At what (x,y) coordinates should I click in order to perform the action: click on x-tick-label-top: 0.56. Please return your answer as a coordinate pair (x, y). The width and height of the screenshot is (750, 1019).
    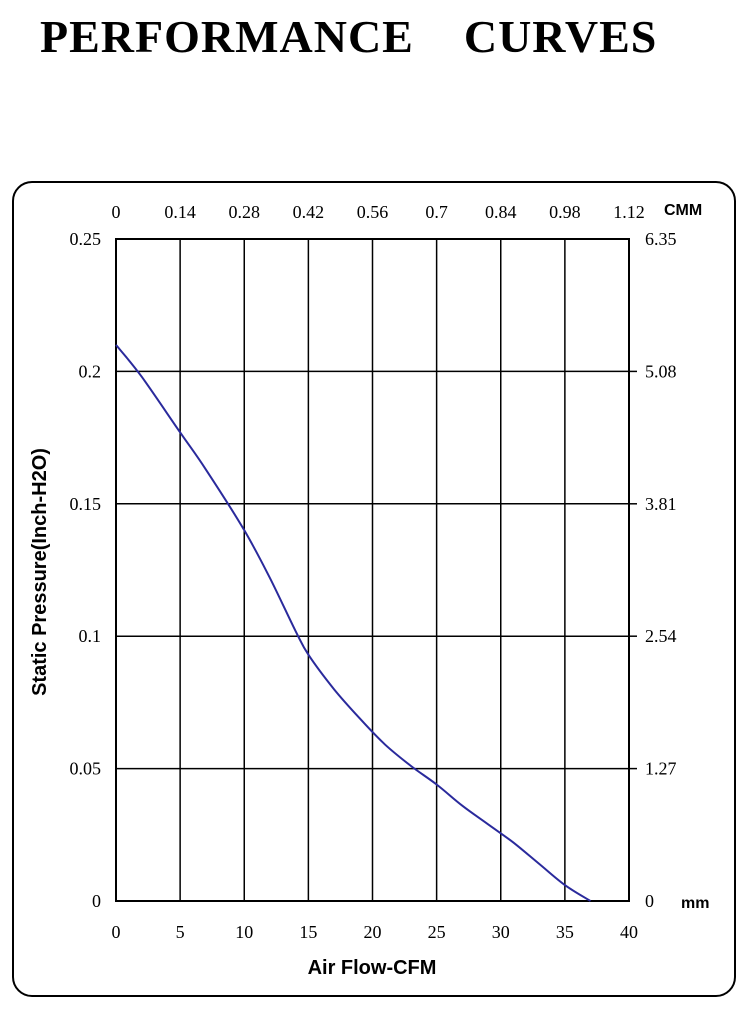
    Looking at the image, I should click on (373, 212).